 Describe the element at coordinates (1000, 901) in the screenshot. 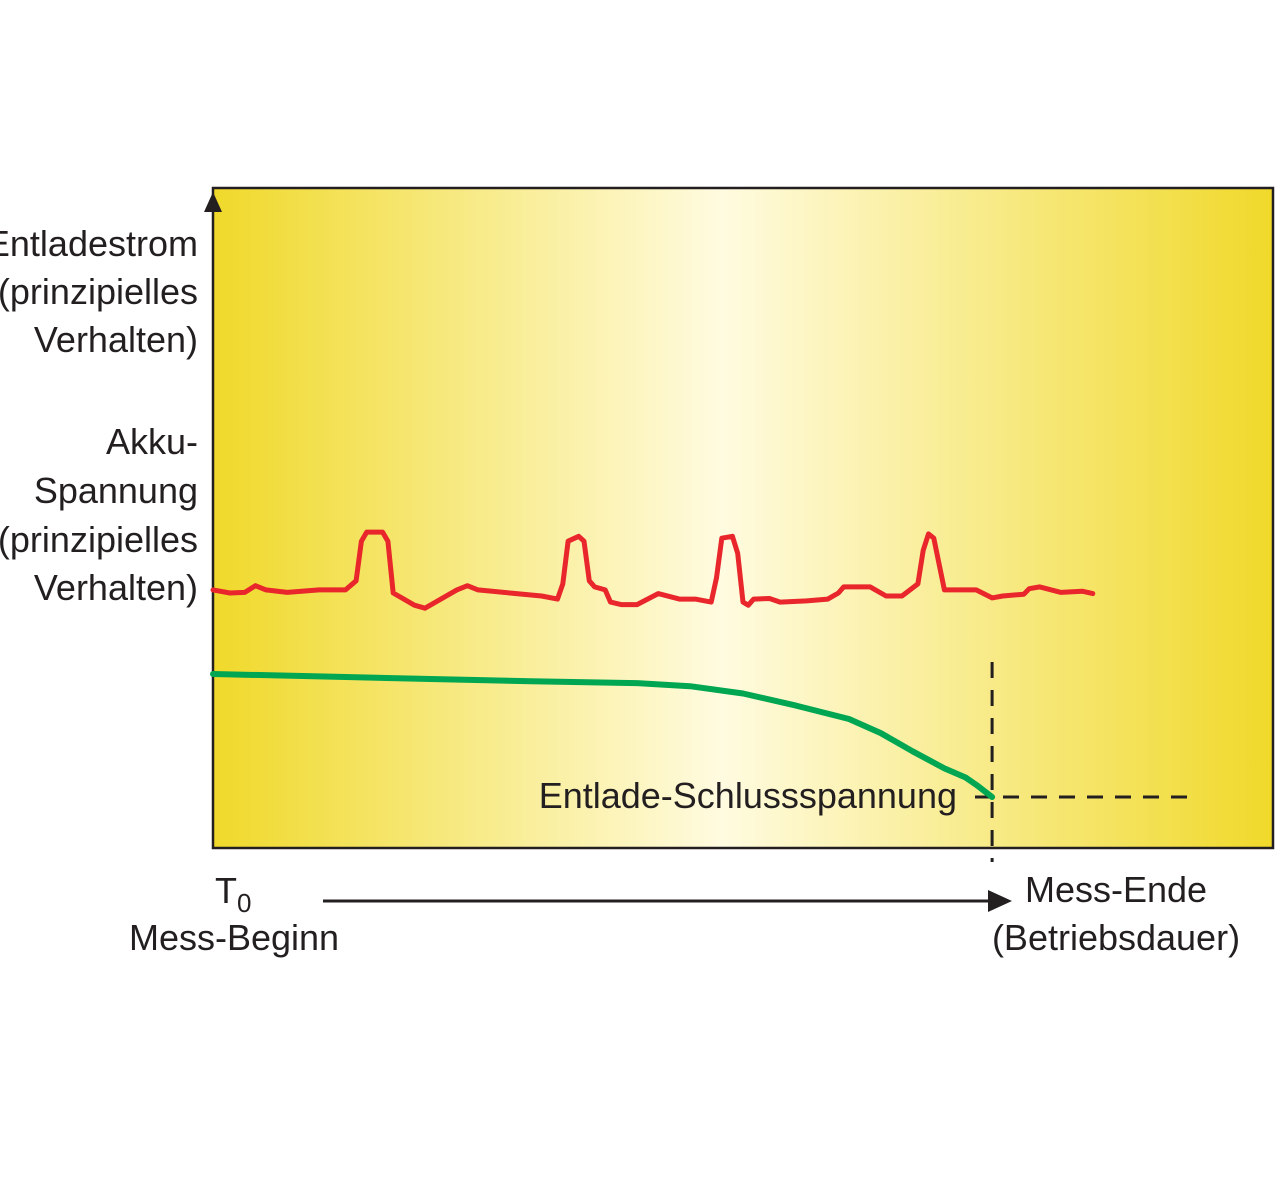

I see `time-axis-arrowhead-icon` at that location.